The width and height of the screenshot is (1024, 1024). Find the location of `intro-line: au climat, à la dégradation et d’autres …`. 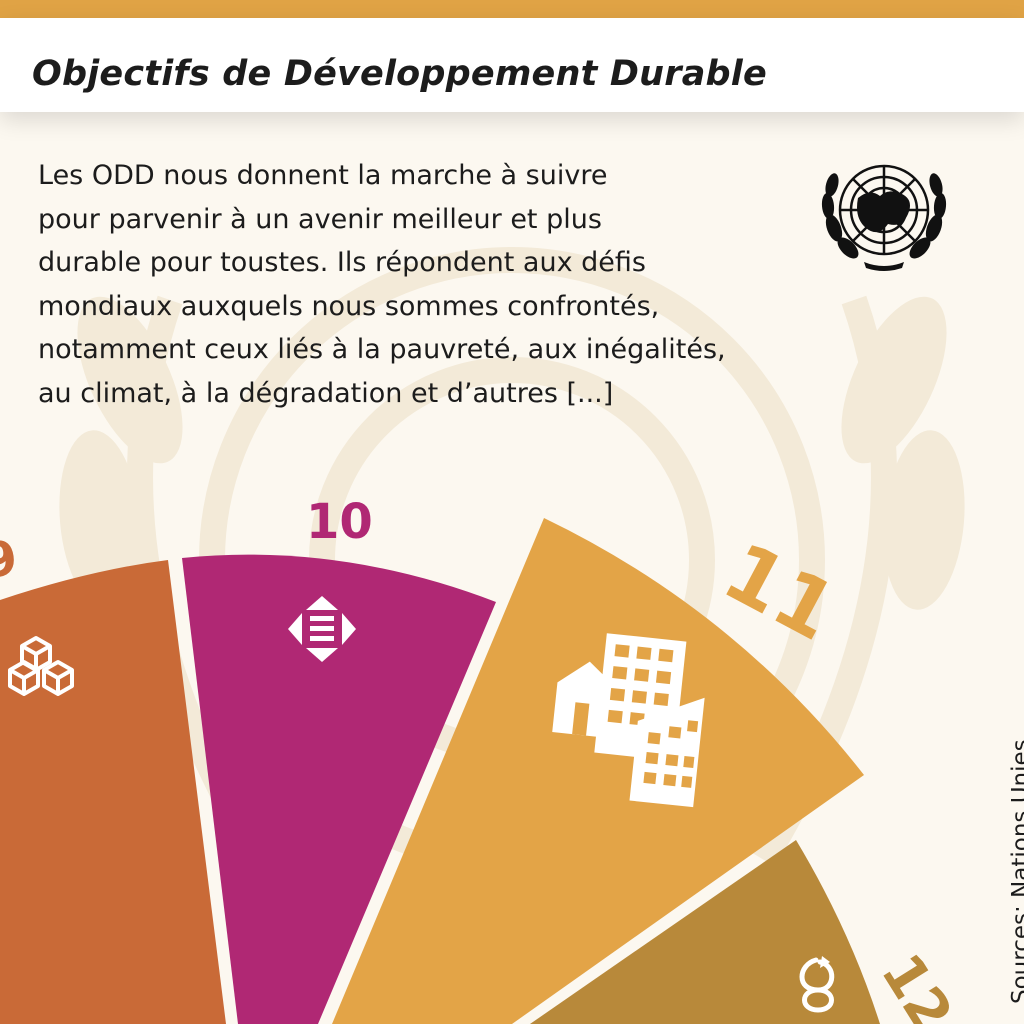

intro-line: au climat, à la dégradation et d’autres … is located at coordinates (326, 393).